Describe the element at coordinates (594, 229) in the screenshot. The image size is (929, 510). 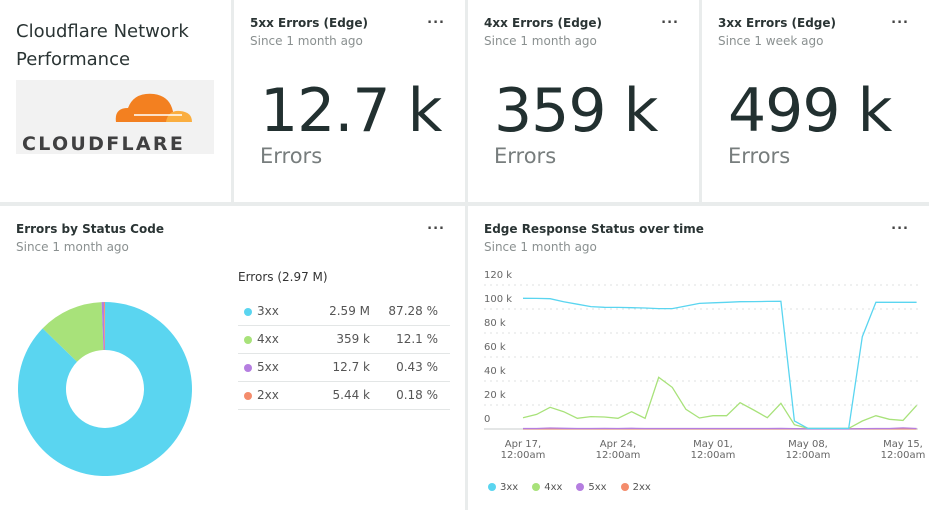
I see `widget-title: Edge Response Status over time` at that location.